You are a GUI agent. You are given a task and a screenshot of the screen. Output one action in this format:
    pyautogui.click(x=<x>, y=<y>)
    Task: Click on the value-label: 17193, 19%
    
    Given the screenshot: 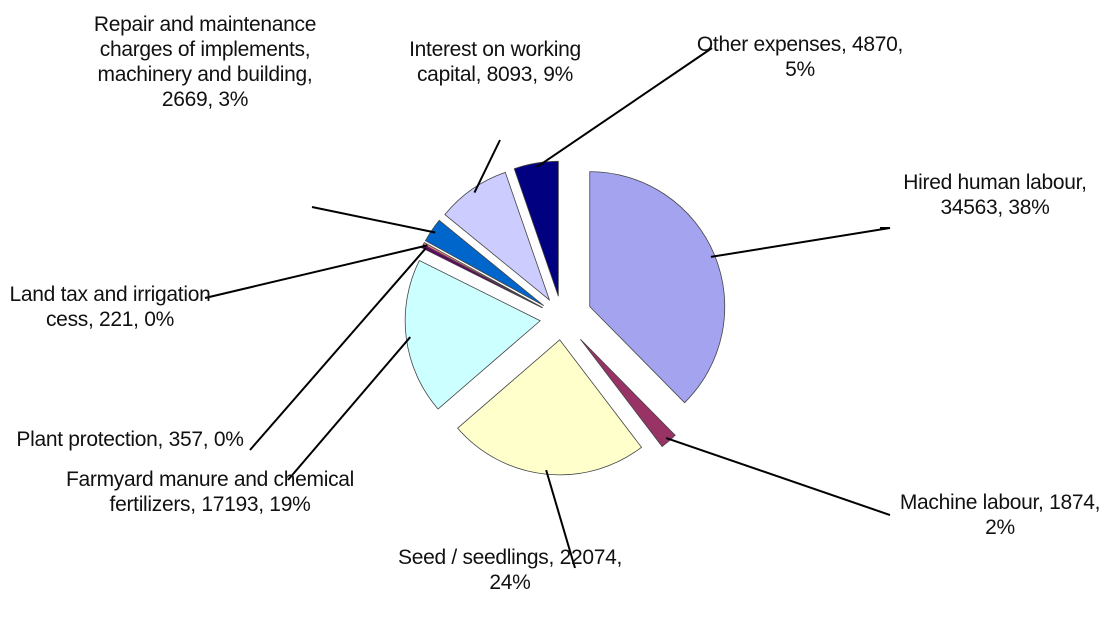 What is the action you would take?
    pyautogui.click(x=256, y=504)
    